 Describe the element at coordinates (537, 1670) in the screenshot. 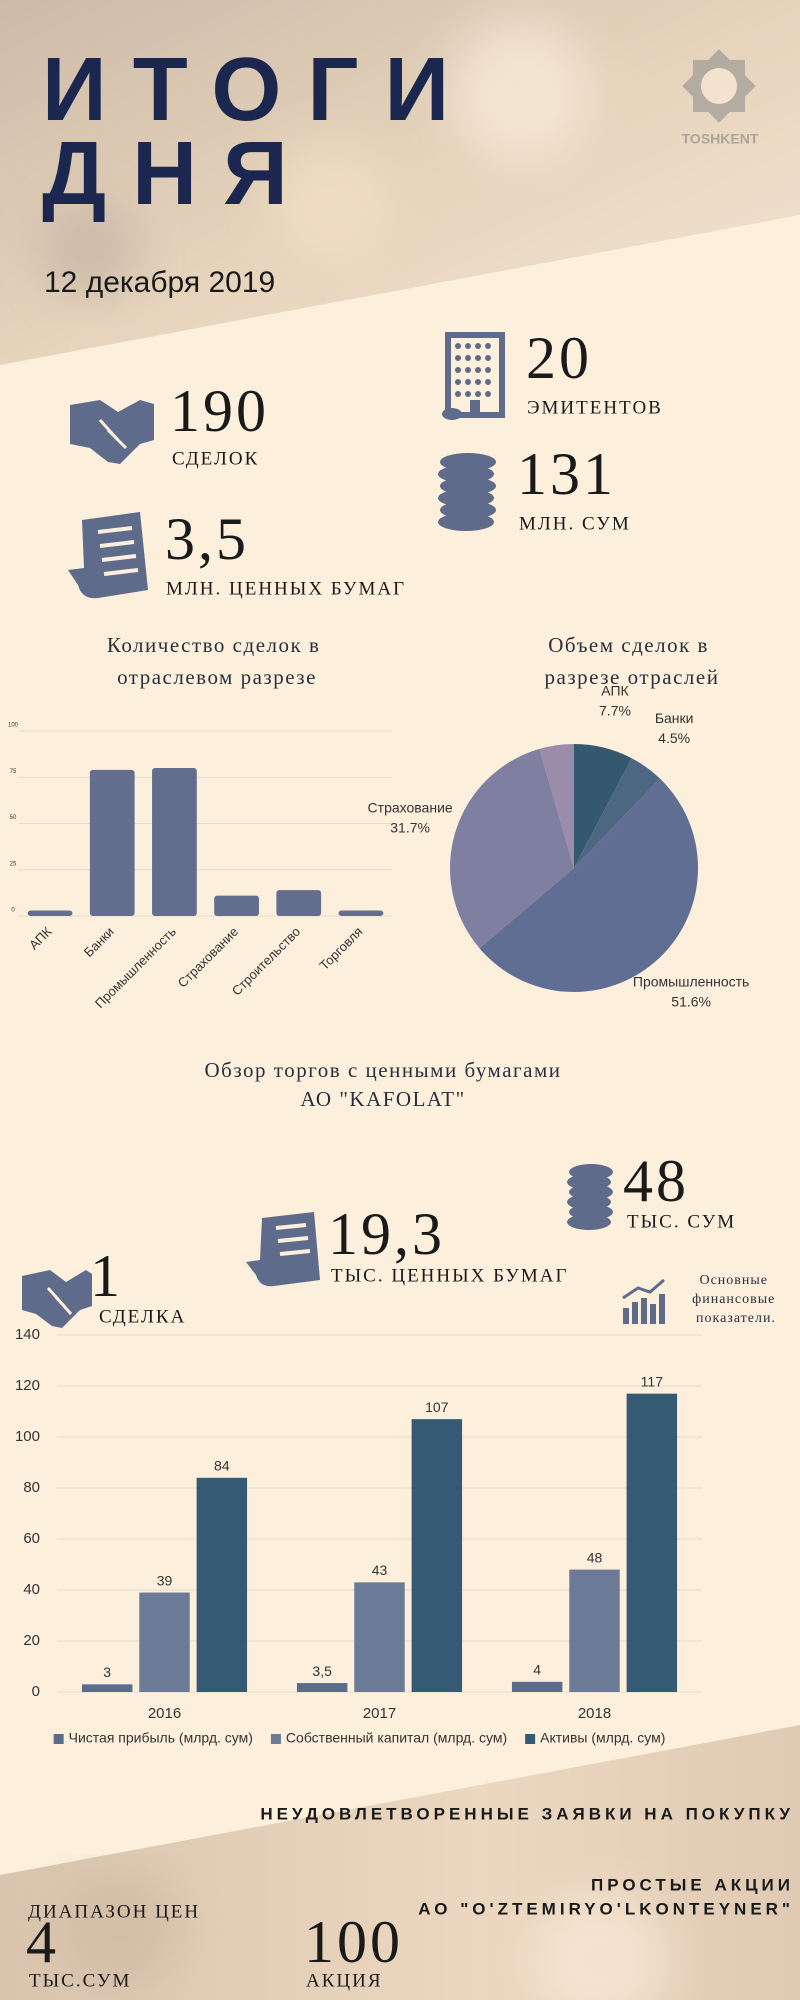

I see `data-label: 4` at that location.